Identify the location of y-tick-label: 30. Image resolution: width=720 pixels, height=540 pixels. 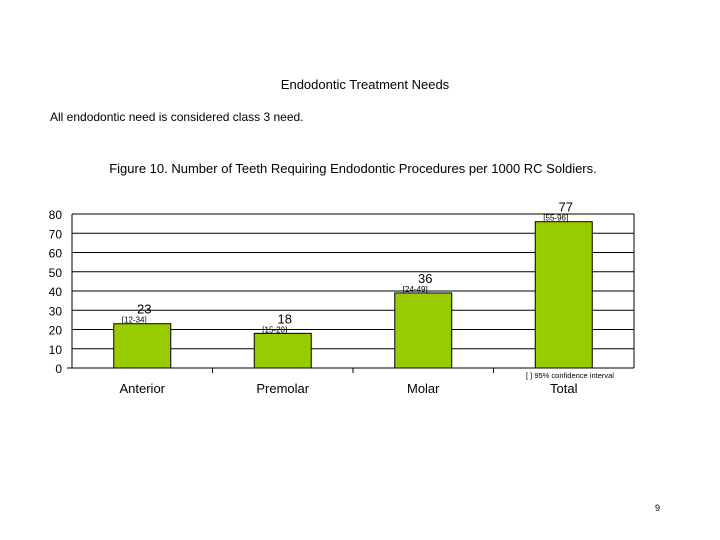
(56, 311).